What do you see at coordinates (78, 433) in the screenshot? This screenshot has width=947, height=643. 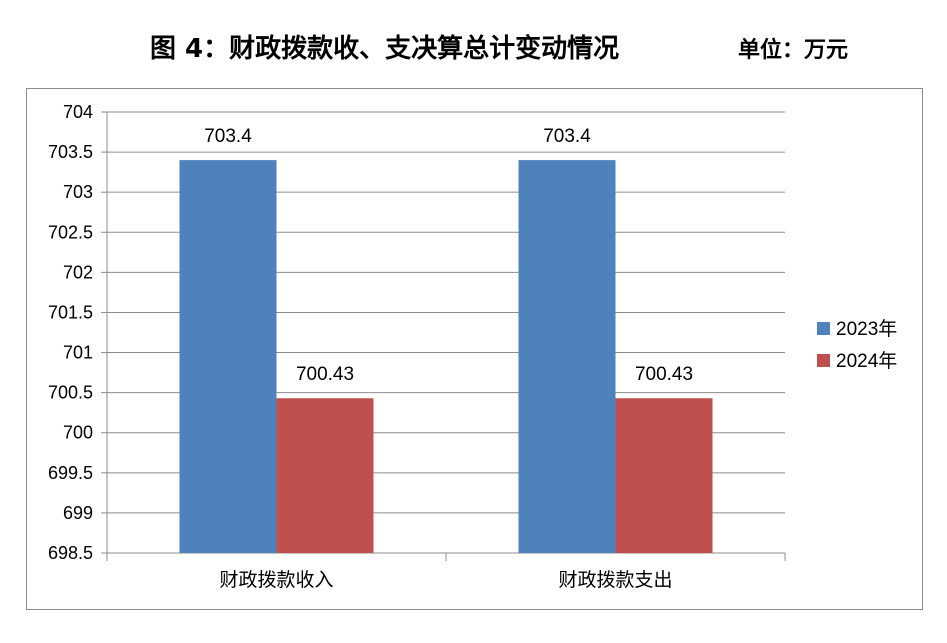 I see `y-tick-label: 700` at bounding box center [78, 433].